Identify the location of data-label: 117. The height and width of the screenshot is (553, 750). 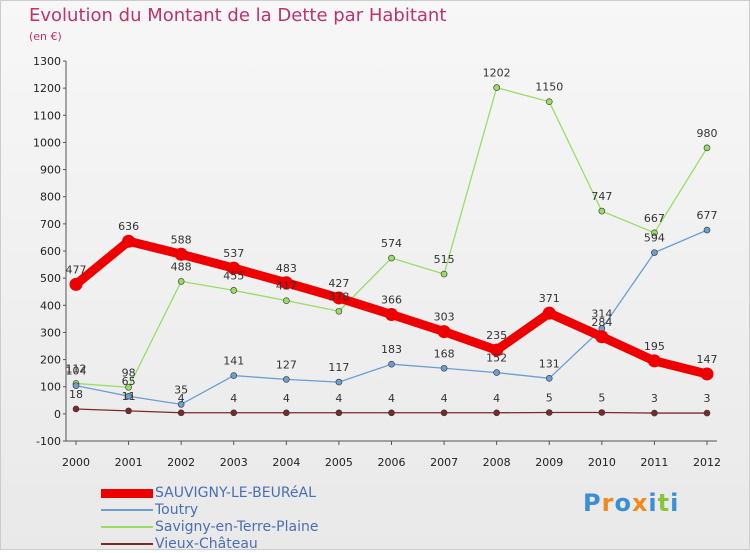
(338, 367).